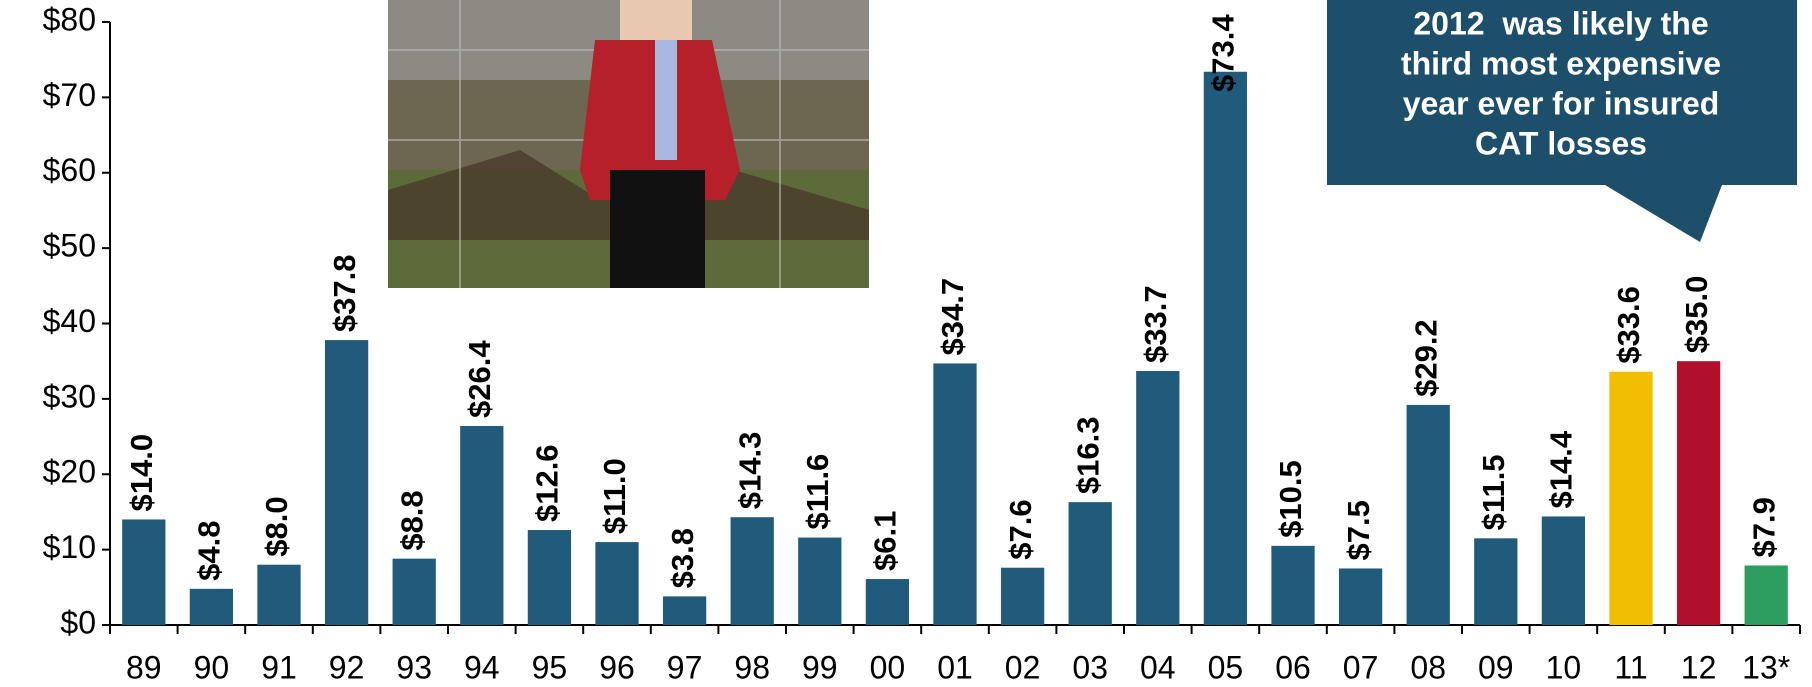  I want to click on x-tick-label: 03, so click(1090, 667).